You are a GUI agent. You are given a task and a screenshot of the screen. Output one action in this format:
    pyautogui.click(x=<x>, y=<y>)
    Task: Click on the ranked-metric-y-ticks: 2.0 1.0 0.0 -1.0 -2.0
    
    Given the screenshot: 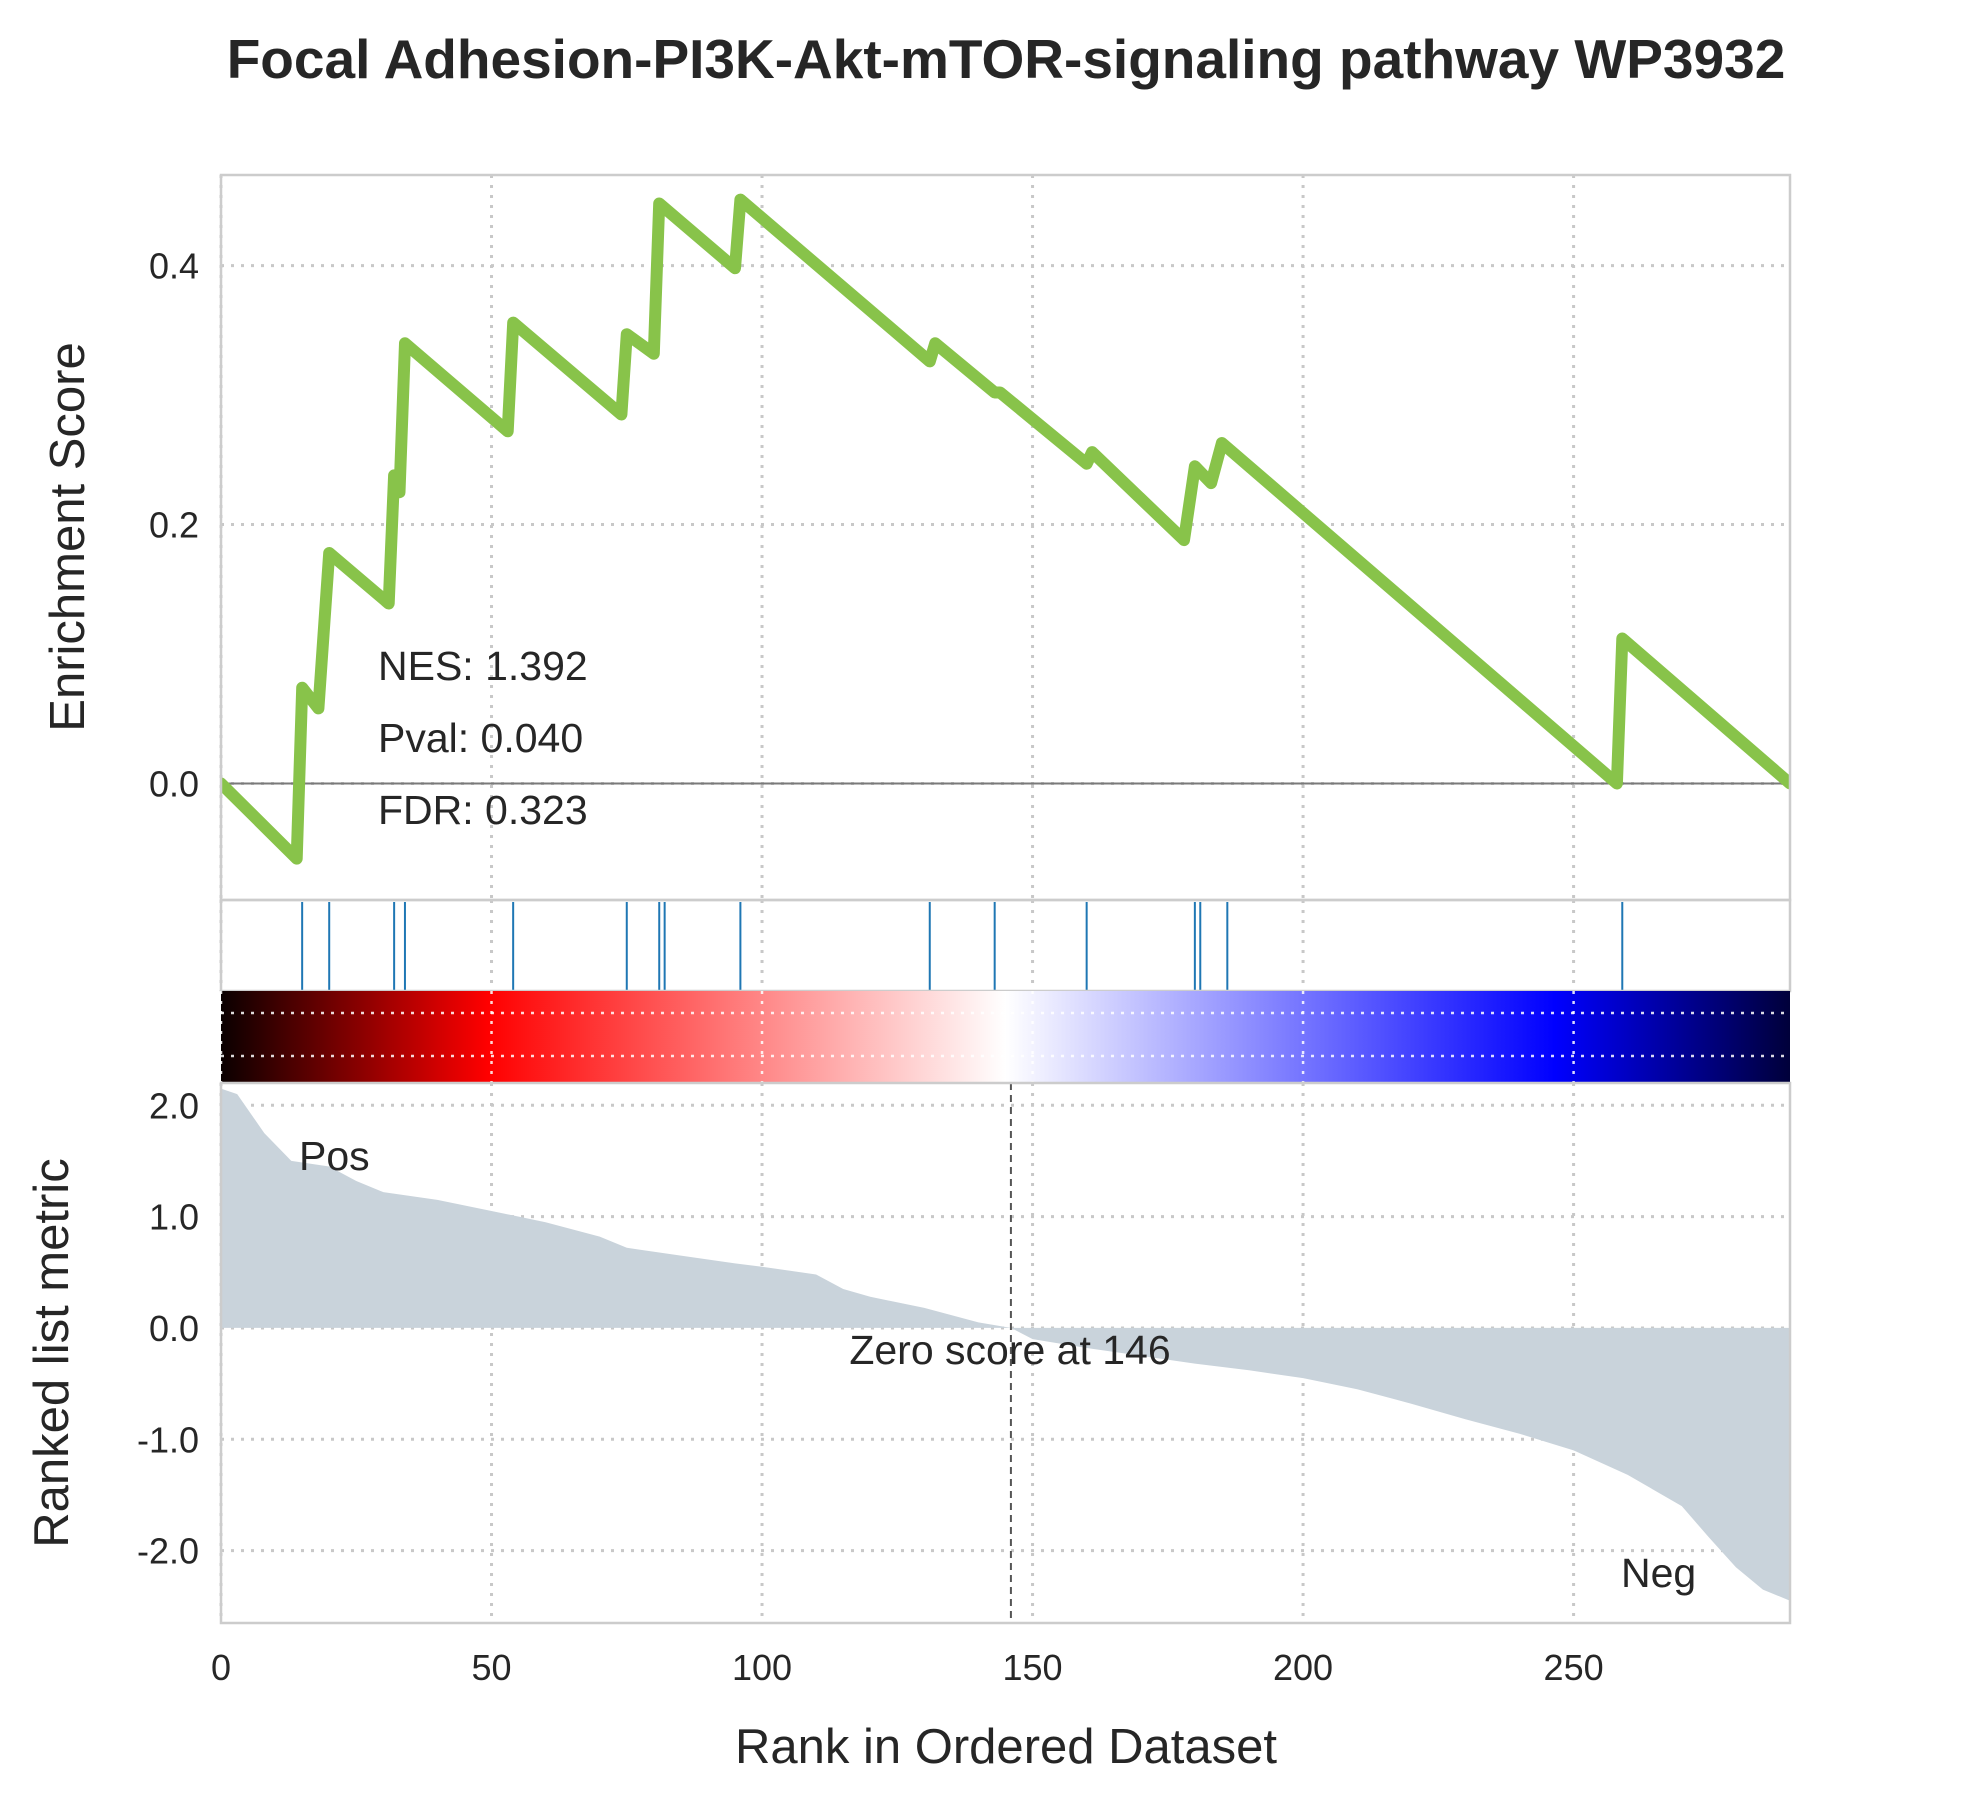 What is the action you would take?
    pyautogui.click(x=168, y=1328)
    